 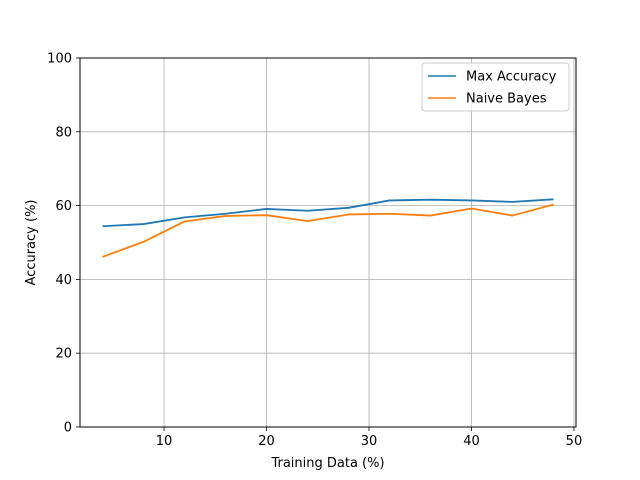 What do you see at coordinates (574, 441) in the screenshot?
I see `x-tick-label: 50` at bounding box center [574, 441].